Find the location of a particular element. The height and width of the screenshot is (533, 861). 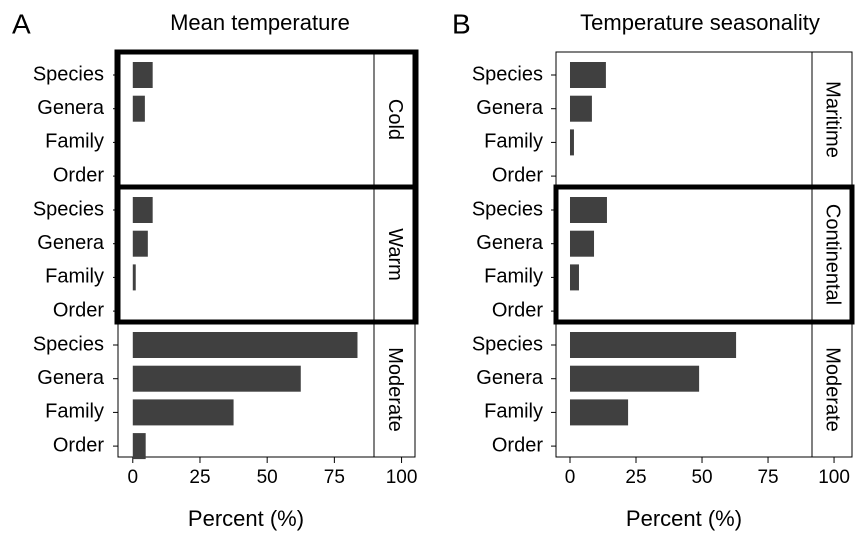

facet-strip-label: Warm is located at coordinates (395, 254).